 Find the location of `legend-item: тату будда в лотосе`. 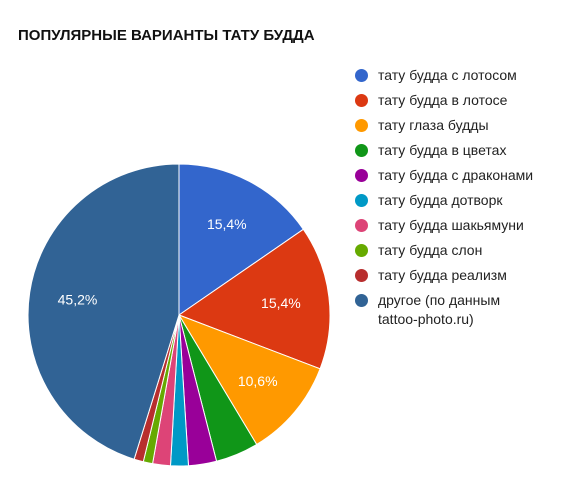

legend-item: тату будда в лотосе is located at coordinates (455, 100).